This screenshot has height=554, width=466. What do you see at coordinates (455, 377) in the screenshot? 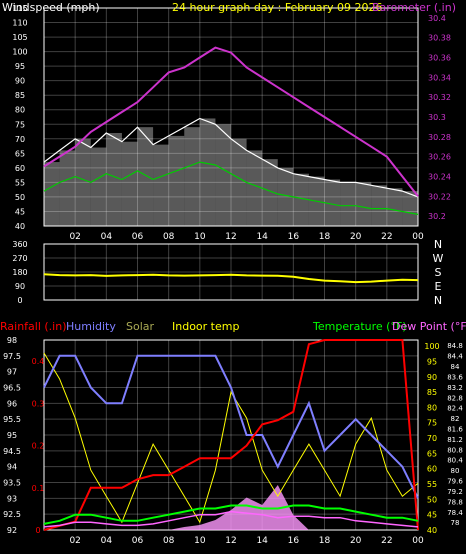
I see `indoor-tick-label: 83.6` at bounding box center [455, 377].